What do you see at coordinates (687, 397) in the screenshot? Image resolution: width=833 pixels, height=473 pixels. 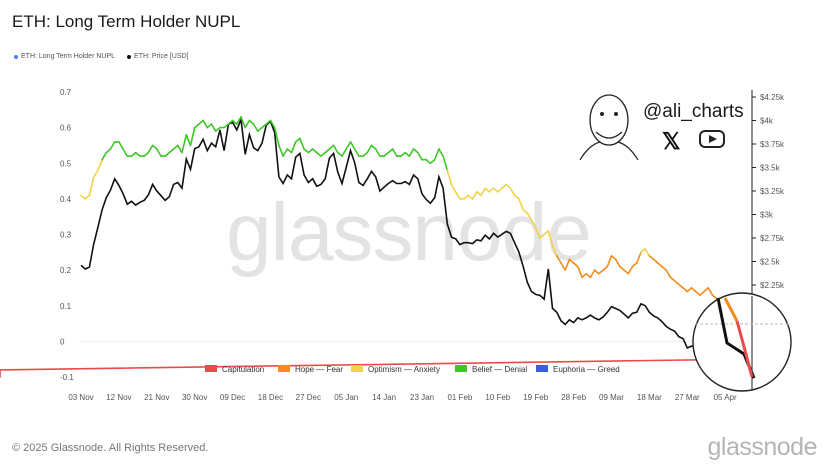 I see `x-tick-label: 27 Mar` at bounding box center [687, 397].